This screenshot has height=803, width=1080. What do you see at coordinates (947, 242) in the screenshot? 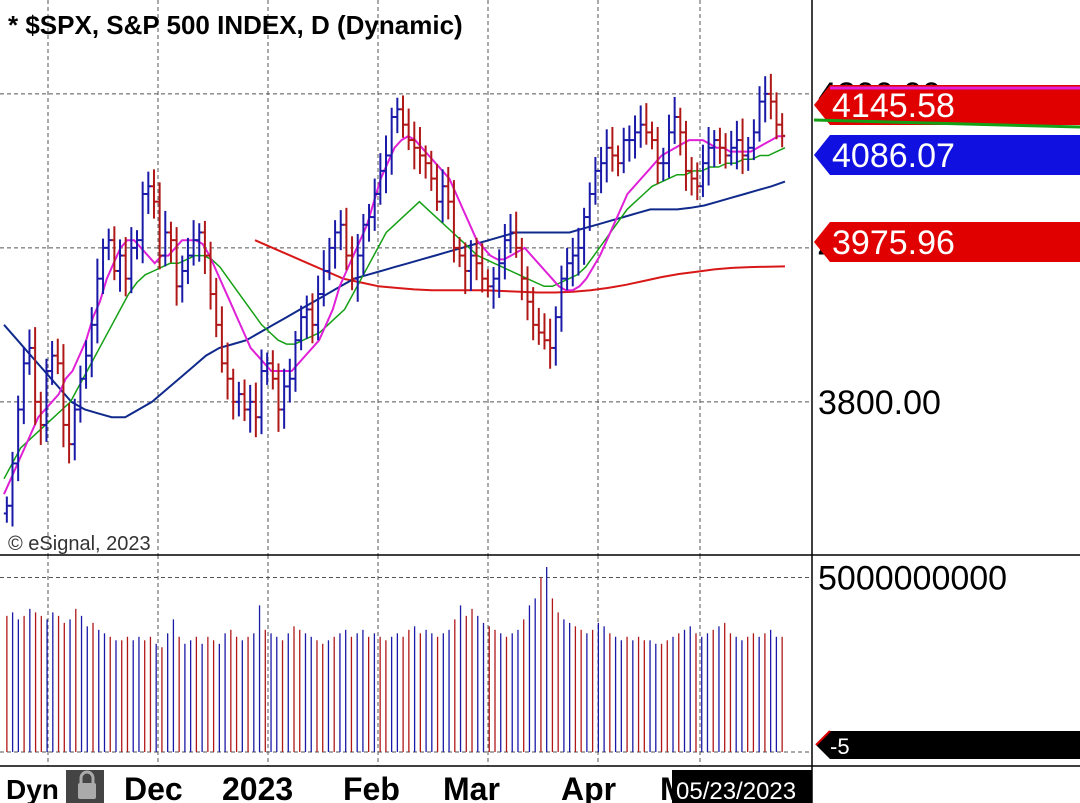
I see `price-tag-shape` at bounding box center [947, 242].